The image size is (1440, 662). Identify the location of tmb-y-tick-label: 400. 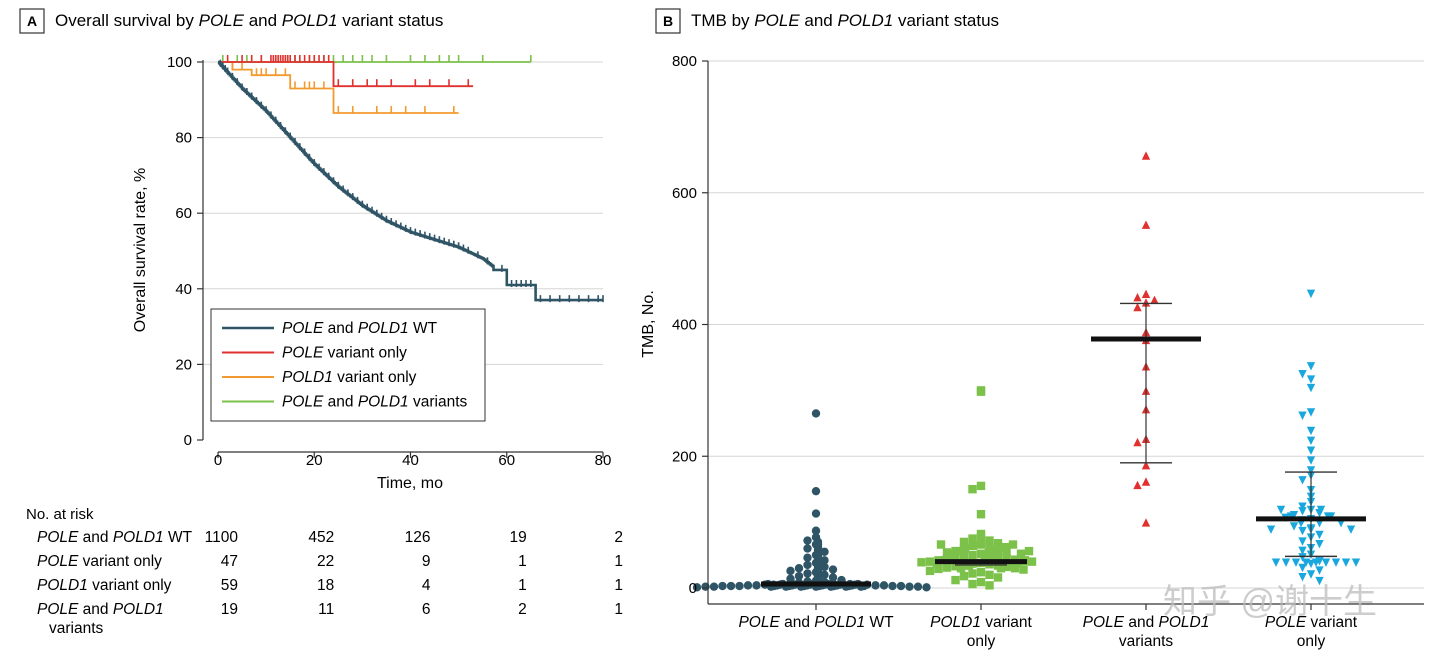
(684, 325).